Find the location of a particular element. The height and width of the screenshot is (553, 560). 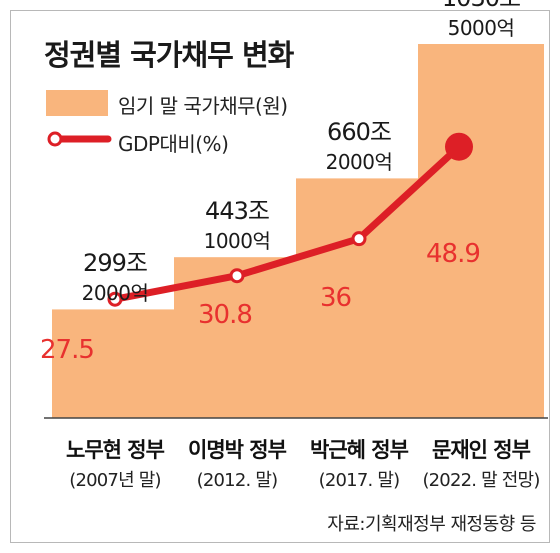

category-period-2: (2012. 말) is located at coordinates (237, 480).